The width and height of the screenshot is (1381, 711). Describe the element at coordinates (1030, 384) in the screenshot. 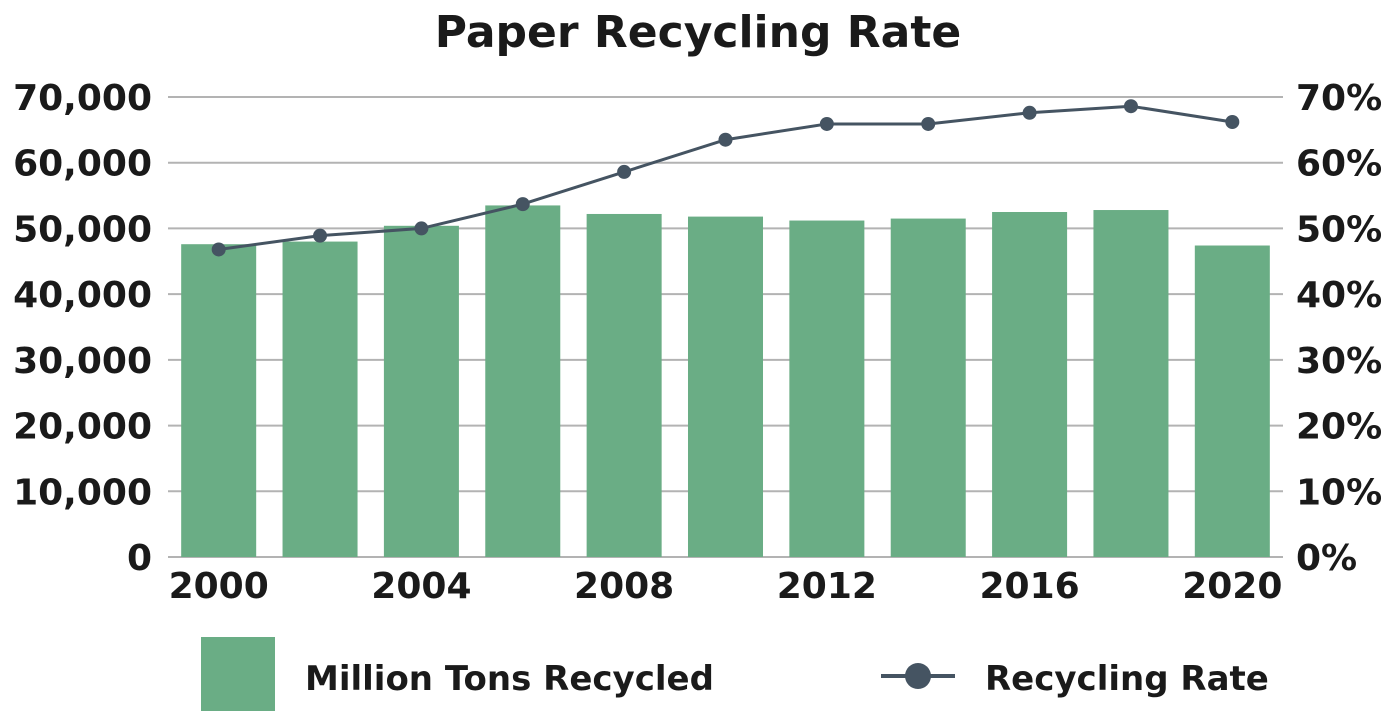

I see `bar-2016` at that location.